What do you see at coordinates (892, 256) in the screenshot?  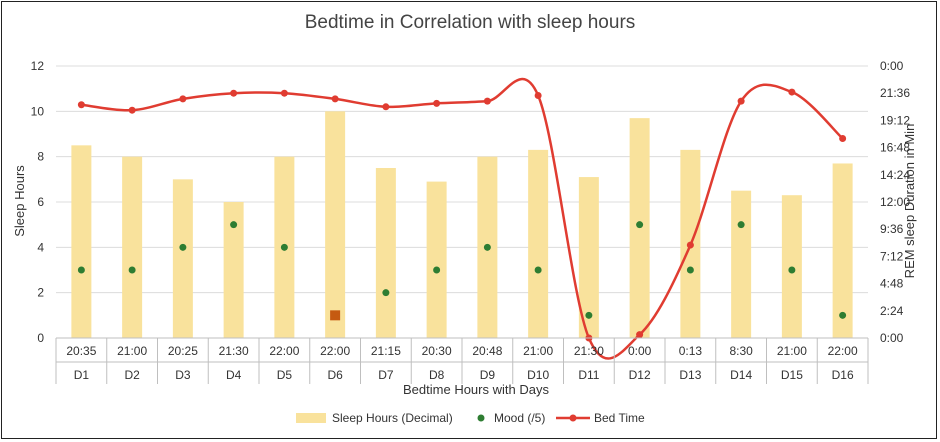 I see `y2-tick-label: 7:12` at bounding box center [892, 256].